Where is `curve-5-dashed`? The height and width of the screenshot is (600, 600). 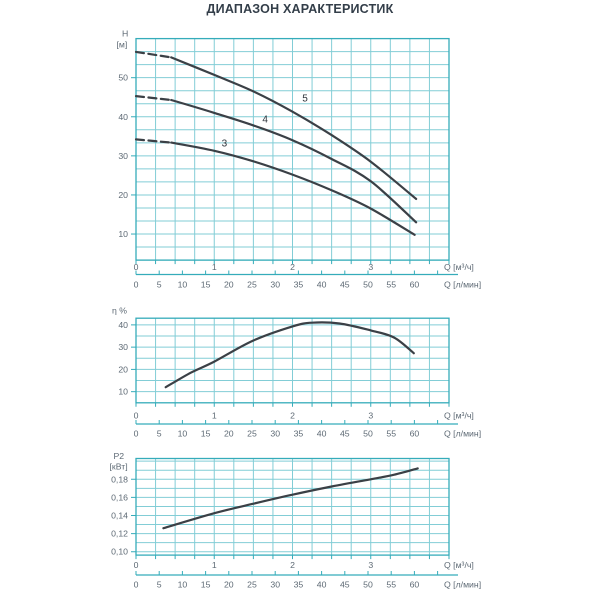
curve-5-dashed is located at coordinates (153, 54).